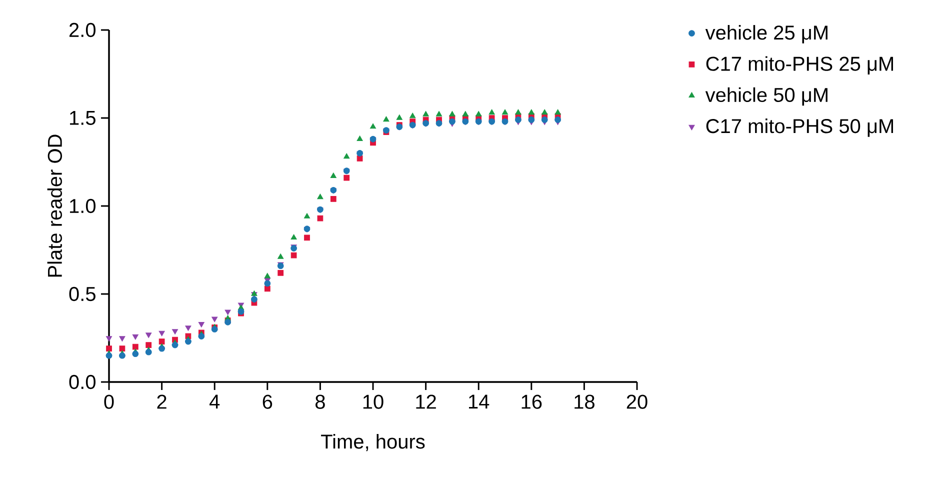  What do you see at coordinates (766, 34) in the screenshot?
I see `legend-label: vehicle 25 μM` at bounding box center [766, 34].